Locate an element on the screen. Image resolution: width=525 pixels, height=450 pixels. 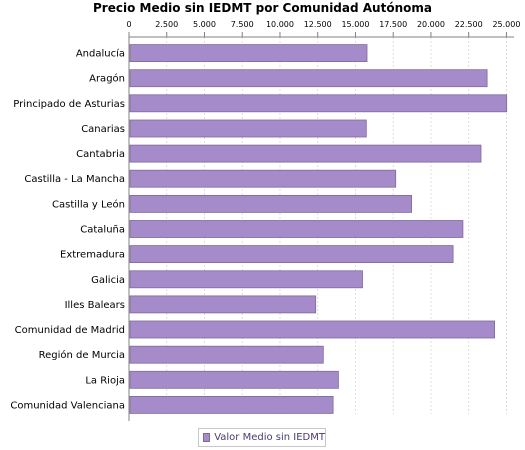
x-tick-label: 20.000 is located at coordinates (431, 24).